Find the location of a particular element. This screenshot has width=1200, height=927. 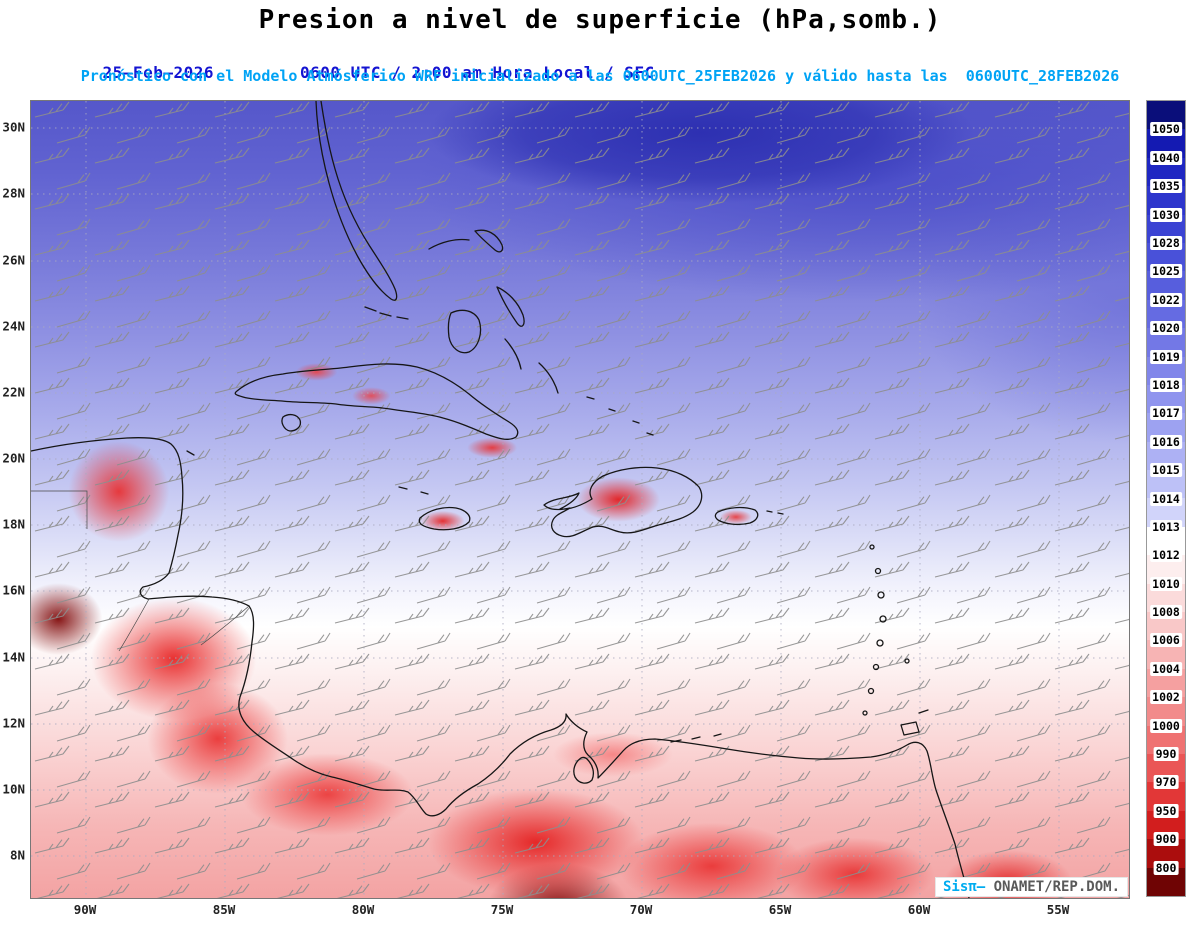

colorbar-tick-label: 1014 is located at coordinates (1166, 498).